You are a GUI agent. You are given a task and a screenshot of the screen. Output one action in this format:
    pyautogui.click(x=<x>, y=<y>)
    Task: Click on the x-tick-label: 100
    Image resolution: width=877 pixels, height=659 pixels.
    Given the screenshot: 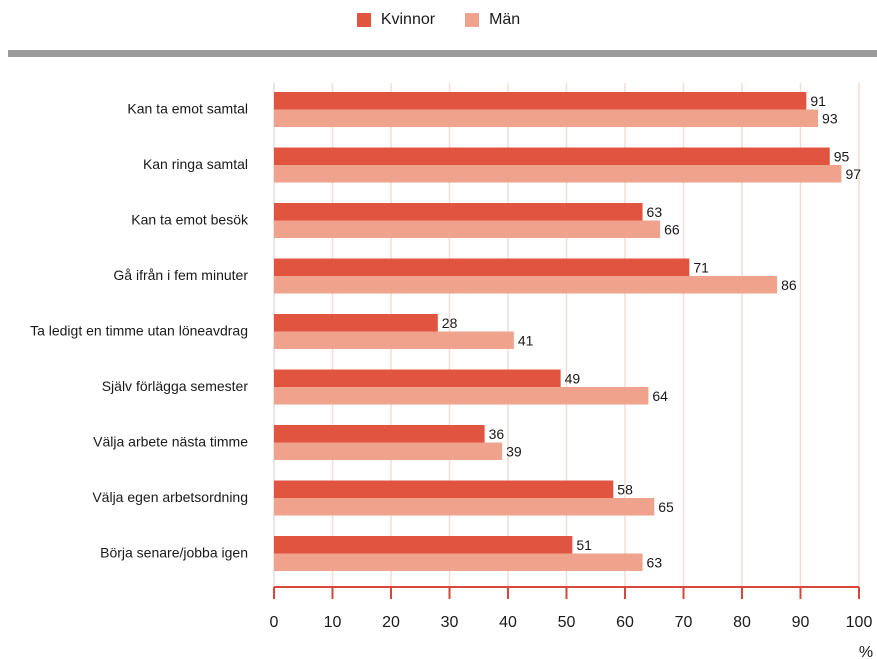 What is the action you would take?
    pyautogui.click(x=859, y=622)
    